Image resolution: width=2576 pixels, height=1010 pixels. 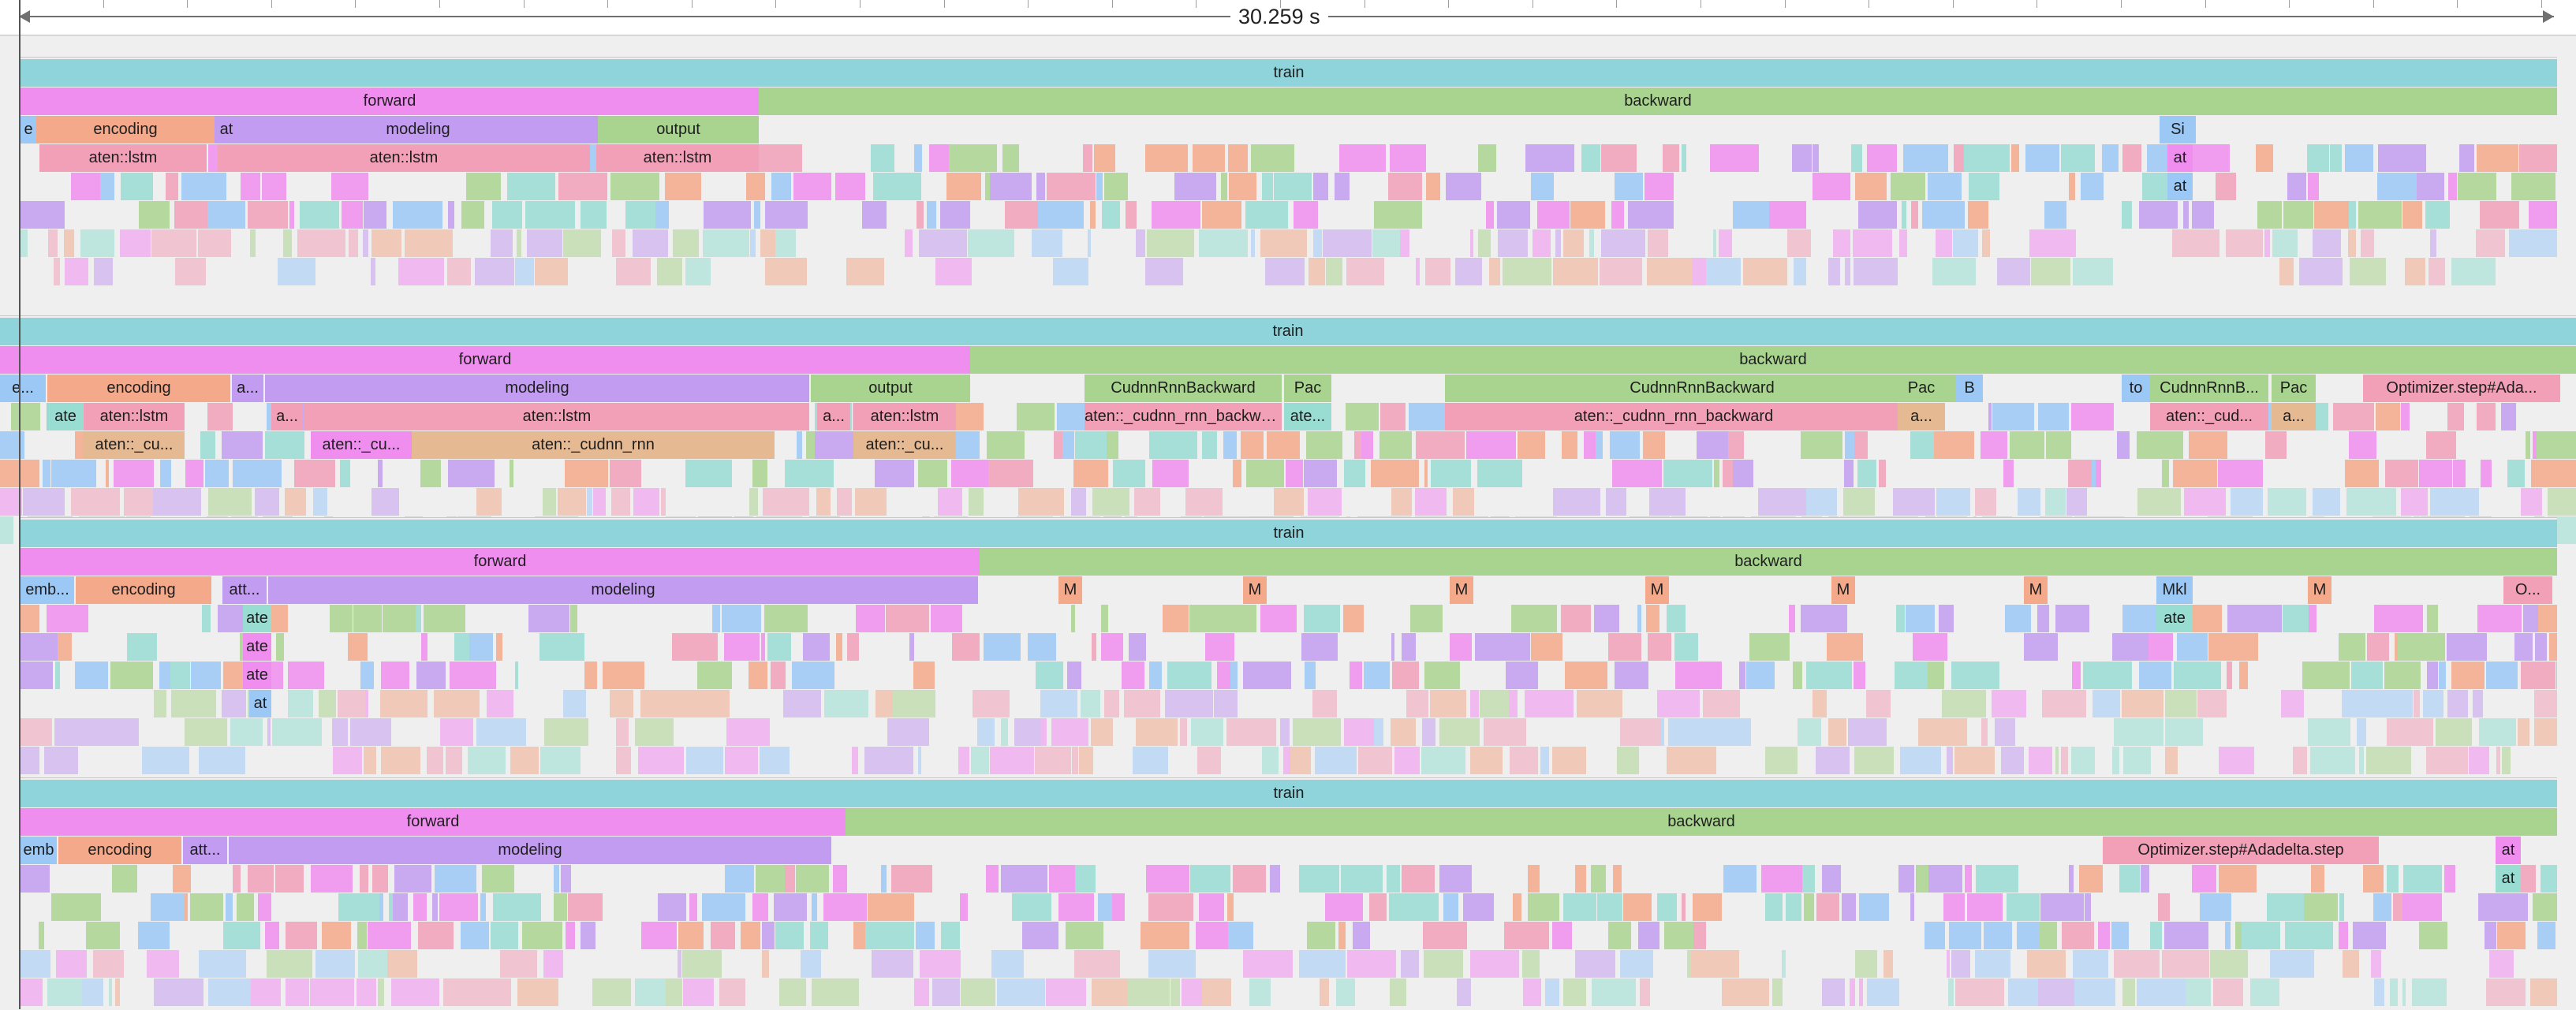 I want to click on flame-slice-output: output, so click(x=890, y=388).